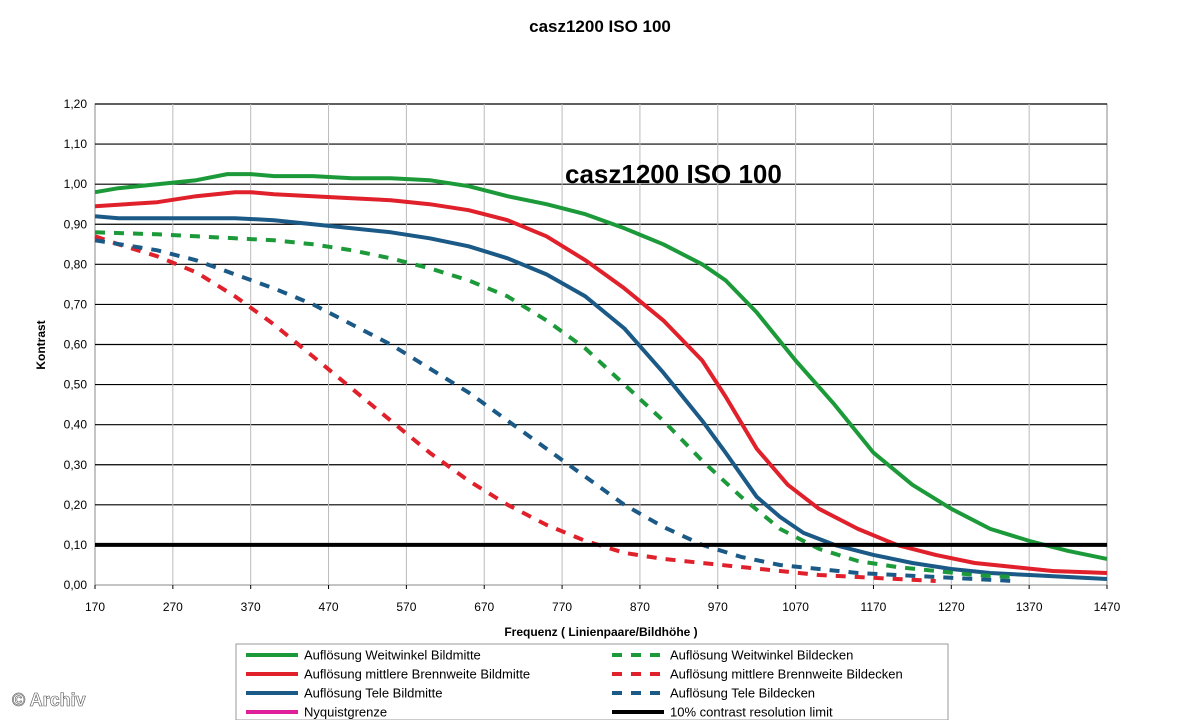 The height and width of the screenshot is (720, 1199). Describe the element at coordinates (95, 607) in the screenshot. I see `x-tick-label: 170` at that location.